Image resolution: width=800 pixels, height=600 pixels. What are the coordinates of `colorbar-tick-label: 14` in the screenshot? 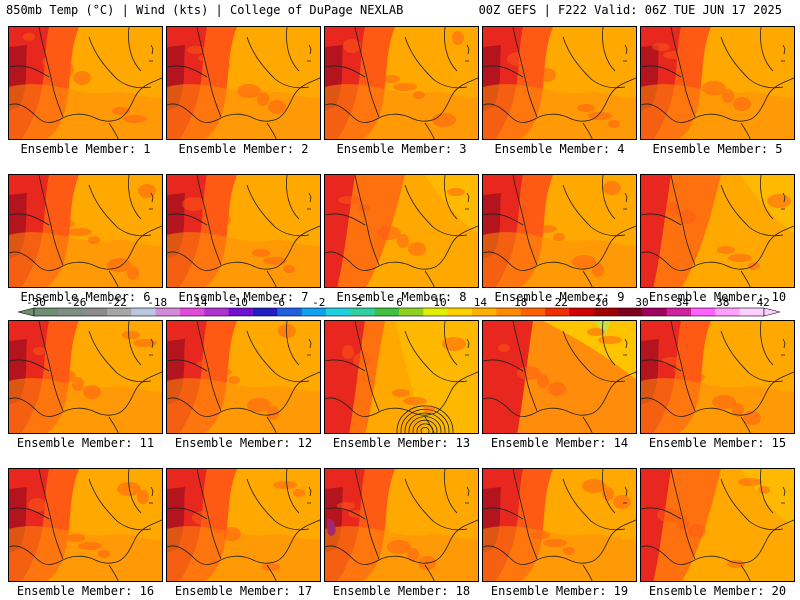 It's located at (480, 302).